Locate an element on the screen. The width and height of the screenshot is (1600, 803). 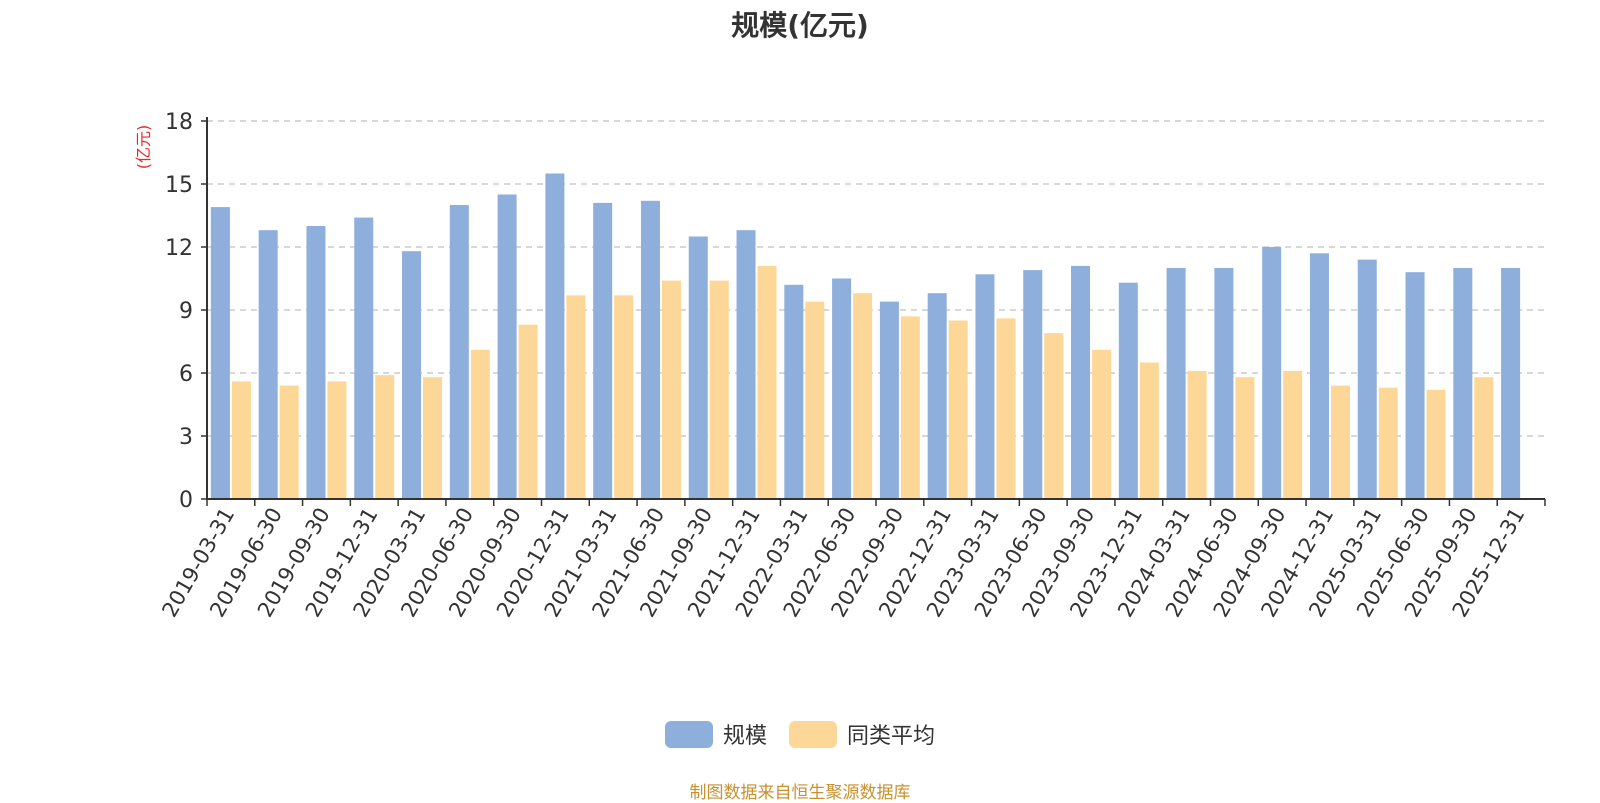
chart-title: 规模(亿元) is located at coordinates (800, 25).